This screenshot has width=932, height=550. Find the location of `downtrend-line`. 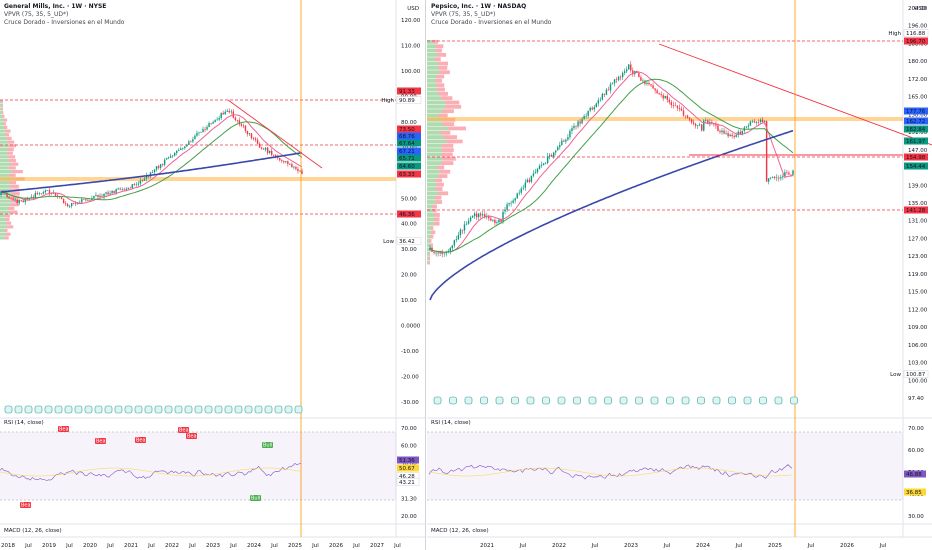

downtrend-line is located at coordinates (275, 134).